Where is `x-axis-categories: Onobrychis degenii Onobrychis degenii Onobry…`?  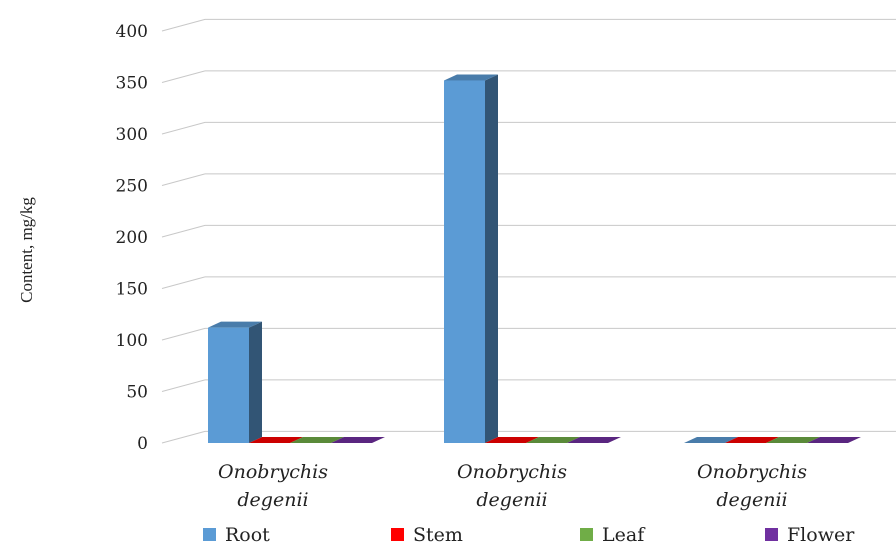 x-axis-categories: Onobrychis degenii Onobrychis degenii Onobry… is located at coordinates (512, 486).